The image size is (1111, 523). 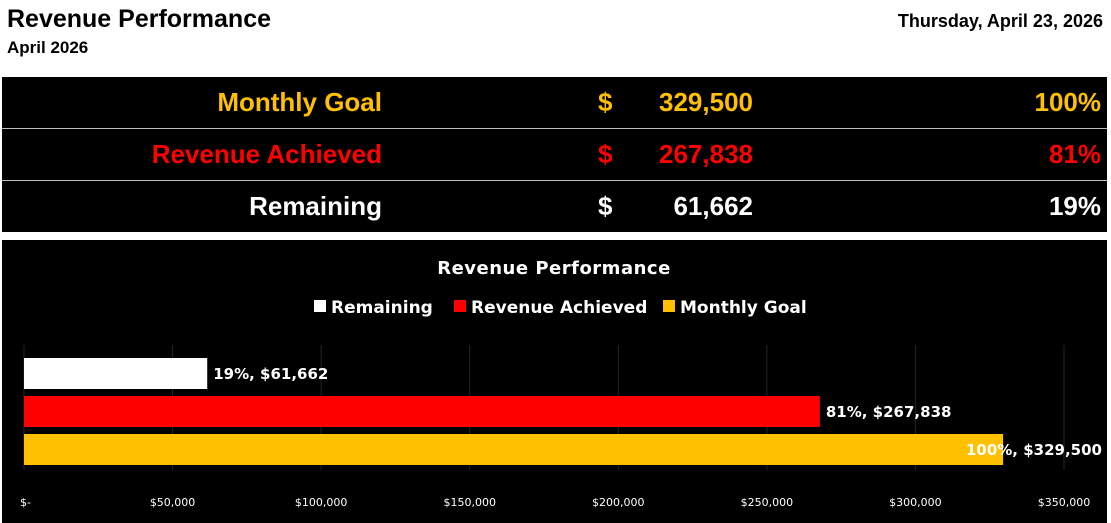 What do you see at coordinates (554, 268) in the screenshot?
I see `chart-title: Revenue Performance` at bounding box center [554, 268].